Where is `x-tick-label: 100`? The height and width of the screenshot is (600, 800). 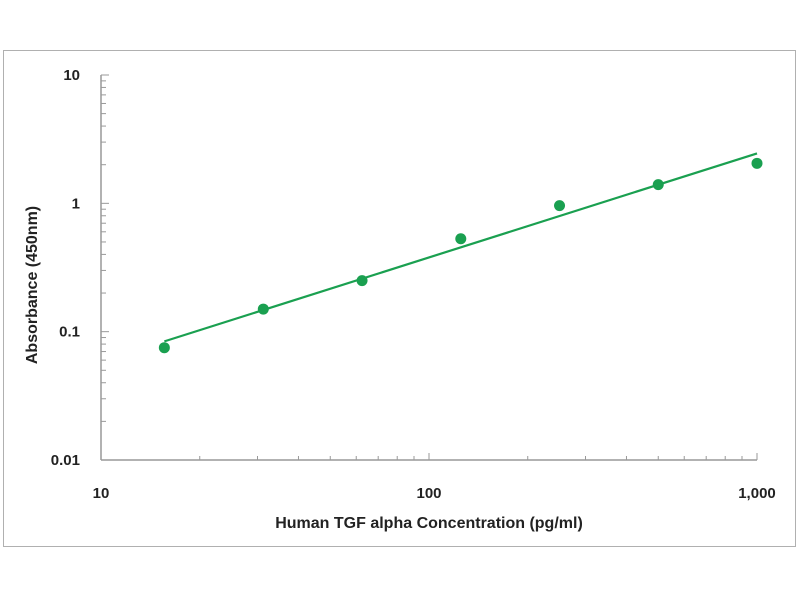
x-tick-label: 100 is located at coordinates (428, 493).